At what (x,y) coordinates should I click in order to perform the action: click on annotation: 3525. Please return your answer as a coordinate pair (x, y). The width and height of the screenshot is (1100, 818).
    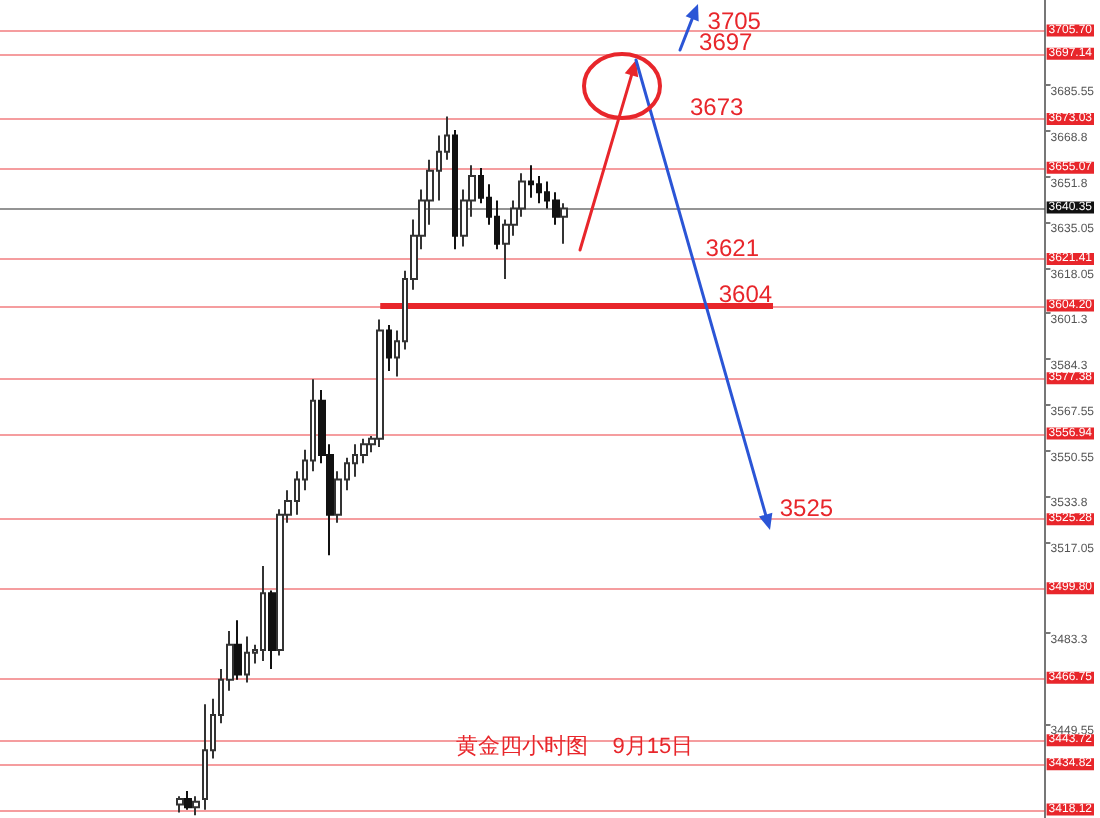
    Looking at the image, I should click on (806, 508).